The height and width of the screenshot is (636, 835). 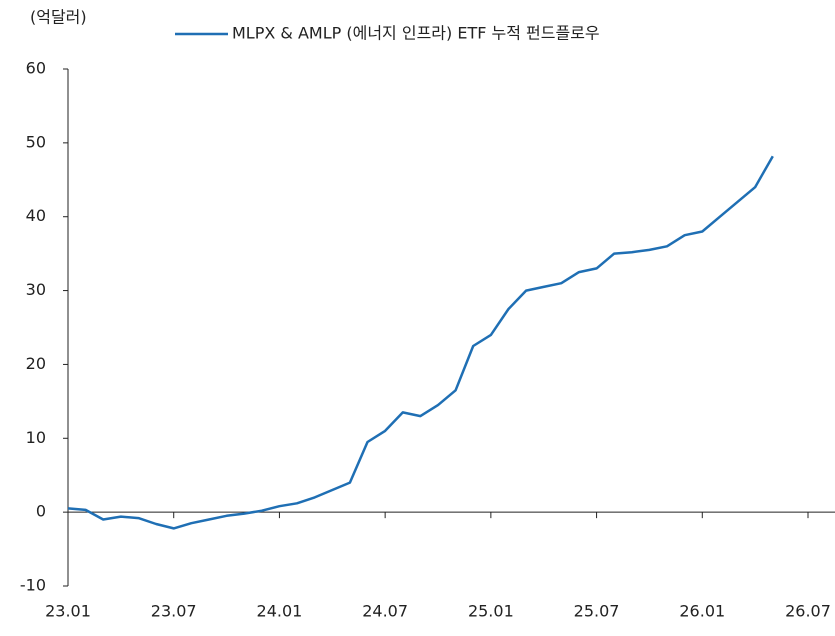 What do you see at coordinates (808, 611) in the screenshot?
I see `x-tick-label: 26.07` at bounding box center [808, 611].